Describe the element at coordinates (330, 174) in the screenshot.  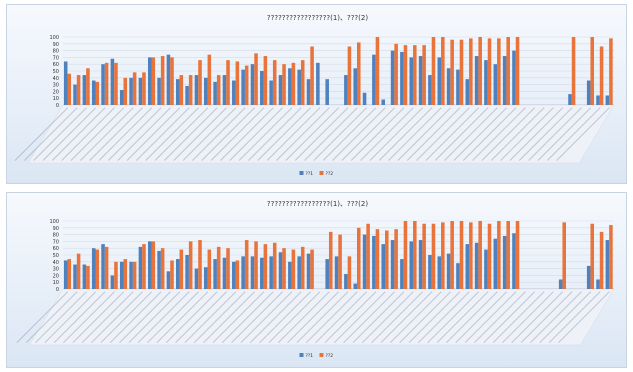
I see `legend-label-series2: ??2` at that location.